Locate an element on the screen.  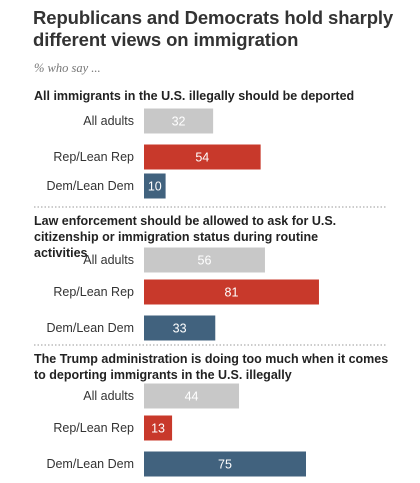
data-label: 33 is located at coordinates (180, 329).